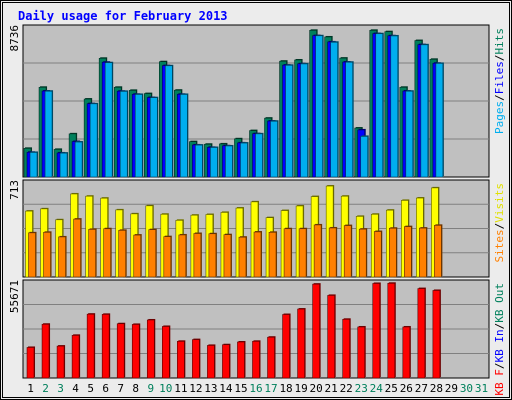 This screenshot has height=400, width=512. I want to click on panel-series-labels: Sites/Visits, so click(499, 223).